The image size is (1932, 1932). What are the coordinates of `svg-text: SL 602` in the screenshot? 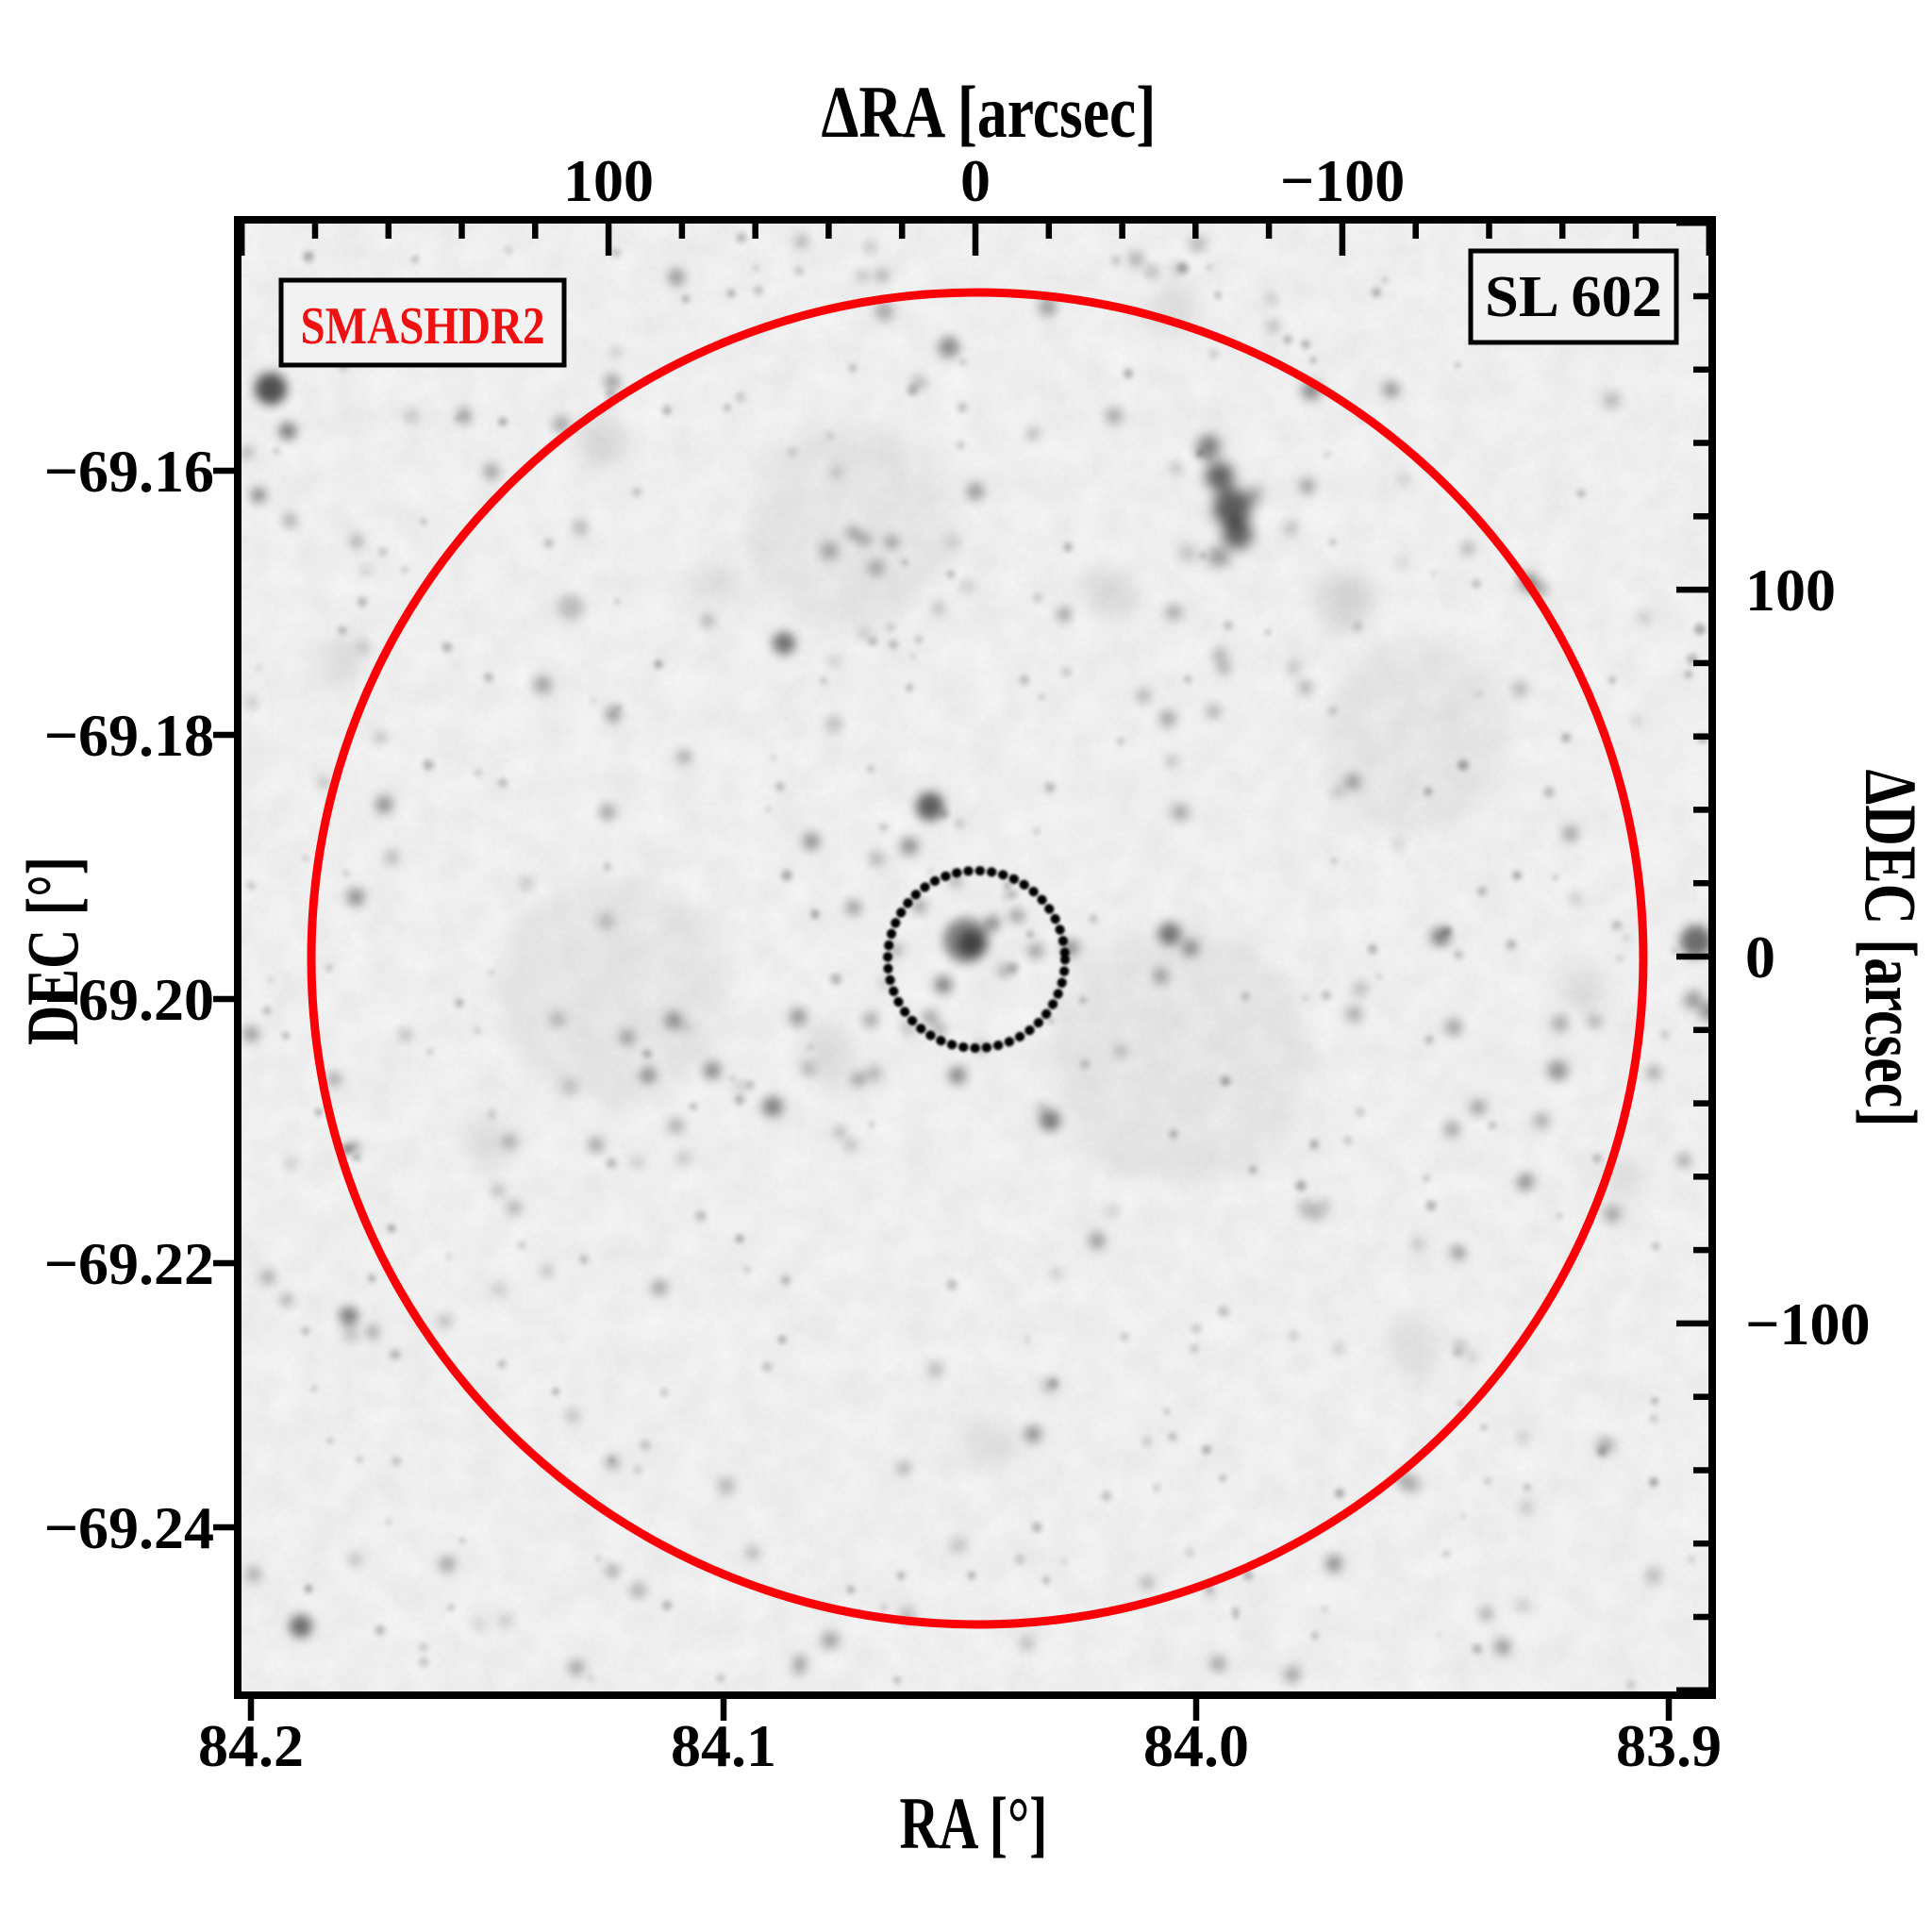 It's located at (1574, 297).